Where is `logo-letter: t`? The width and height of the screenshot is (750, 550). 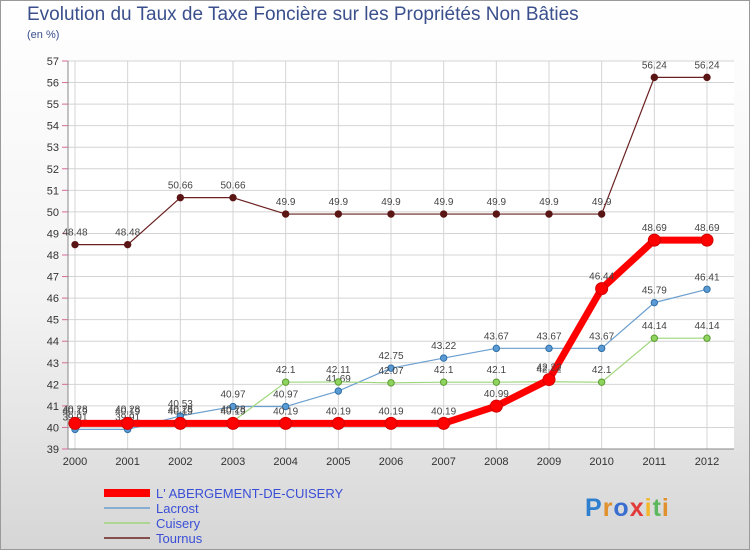 logo-letter: t is located at coordinates (657, 508).